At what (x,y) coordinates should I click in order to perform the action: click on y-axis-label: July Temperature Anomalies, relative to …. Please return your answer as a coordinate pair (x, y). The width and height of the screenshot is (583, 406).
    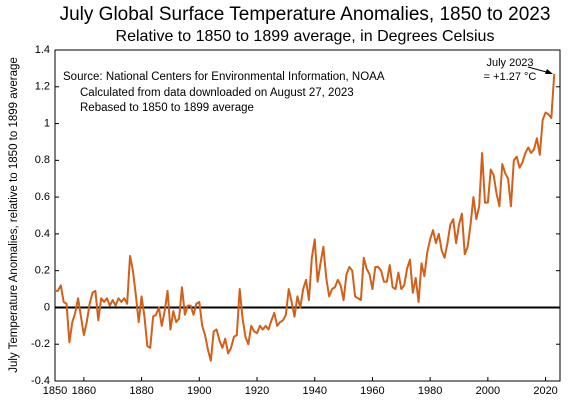
    Looking at the image, I should click on (14, 215).